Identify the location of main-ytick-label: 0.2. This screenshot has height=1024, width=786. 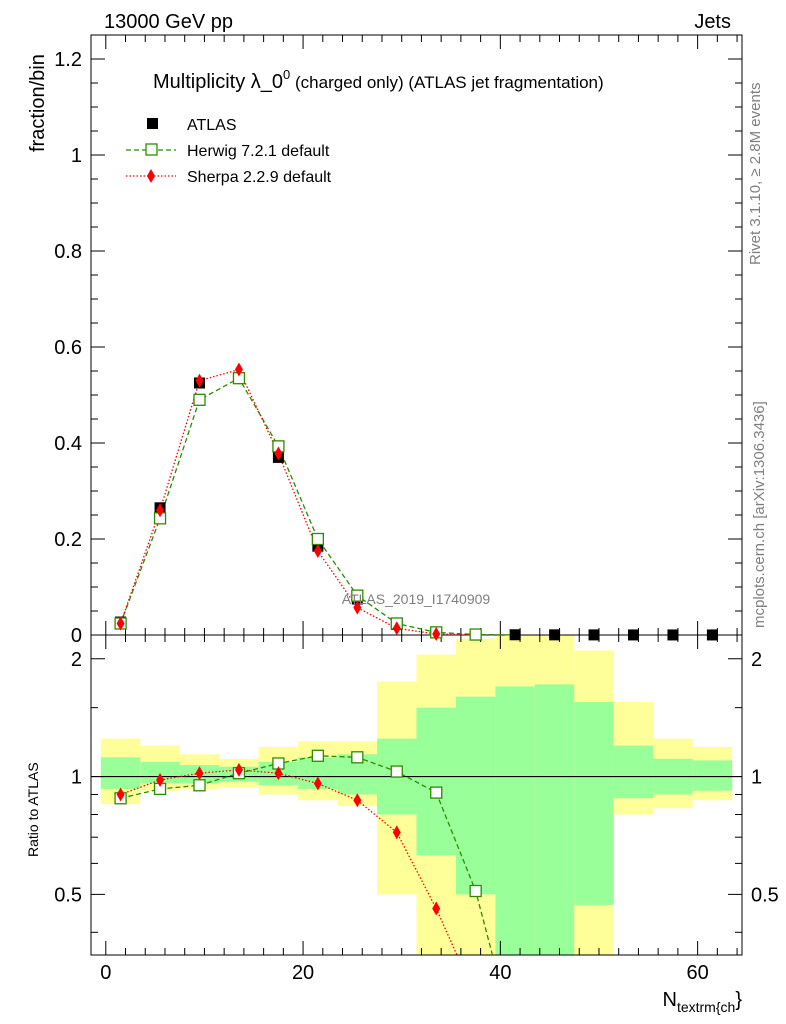
(68, 540).